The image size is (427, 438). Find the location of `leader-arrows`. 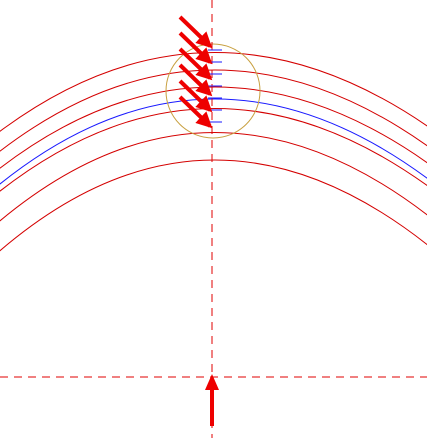

leader-arrows is located at coordinates (195, 72).